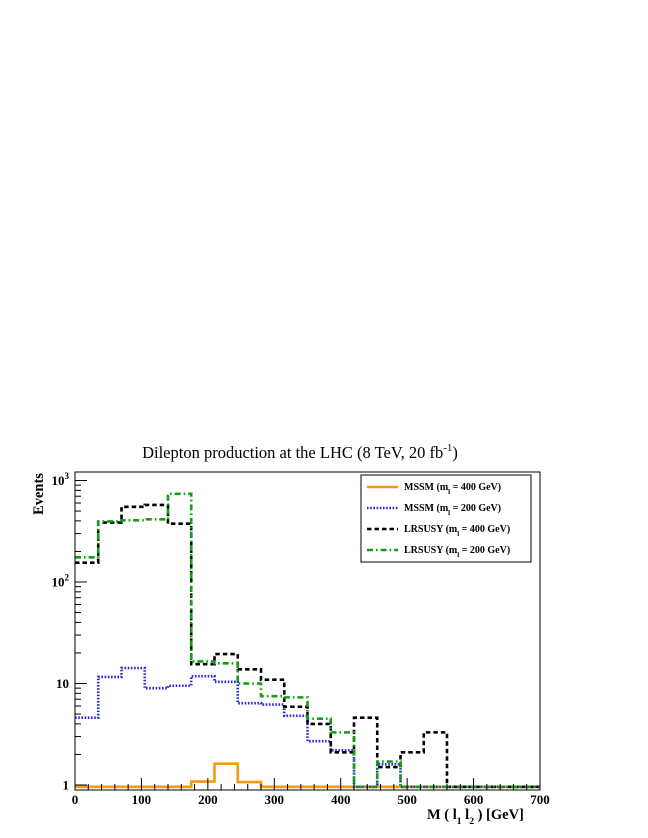 This screenshot has height=838, width=648. Describe the element at coordinates (475, 817) in the screenshot. I see `x-axis-label: M ( l1 l2 ) [GeV]` at that location.